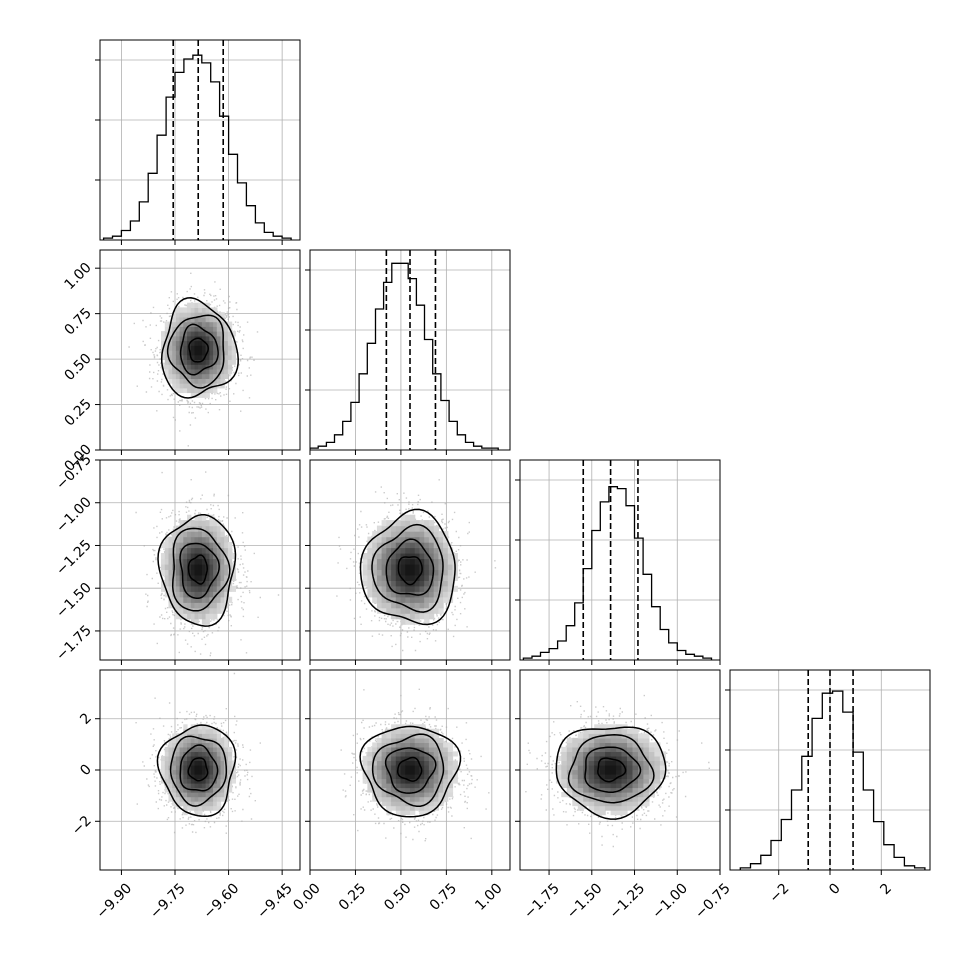  What do you see at coordinates (222, 901) in the screenshot?
I see `xtick-label-p0-2: −9.60` at bounding box center [222, 901].